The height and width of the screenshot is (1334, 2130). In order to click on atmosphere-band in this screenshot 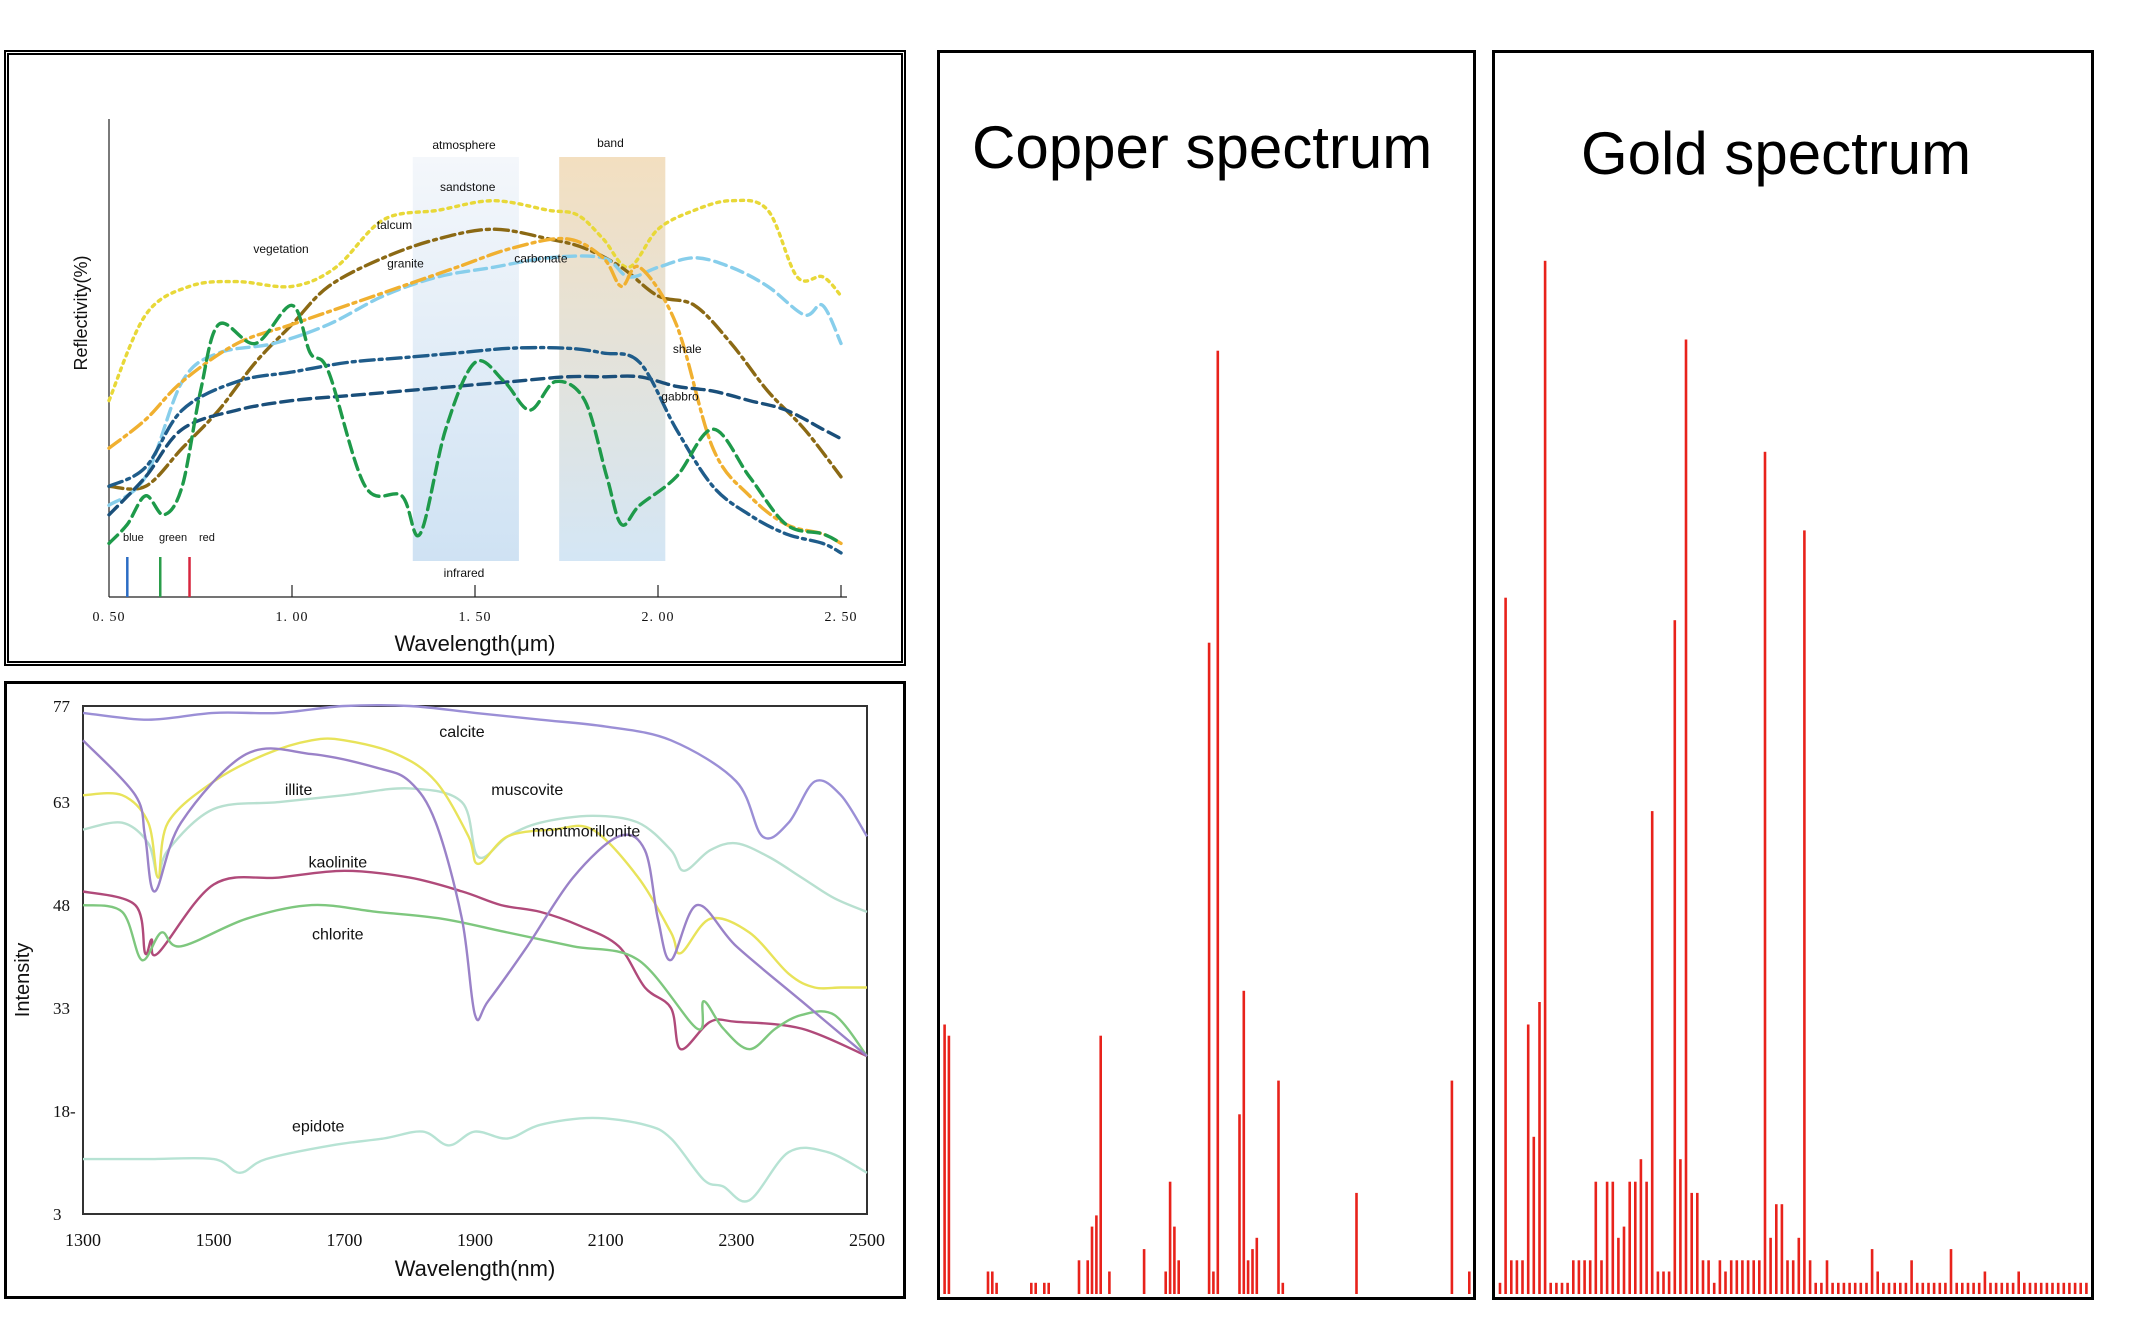, I will do `click(465, 359)`.